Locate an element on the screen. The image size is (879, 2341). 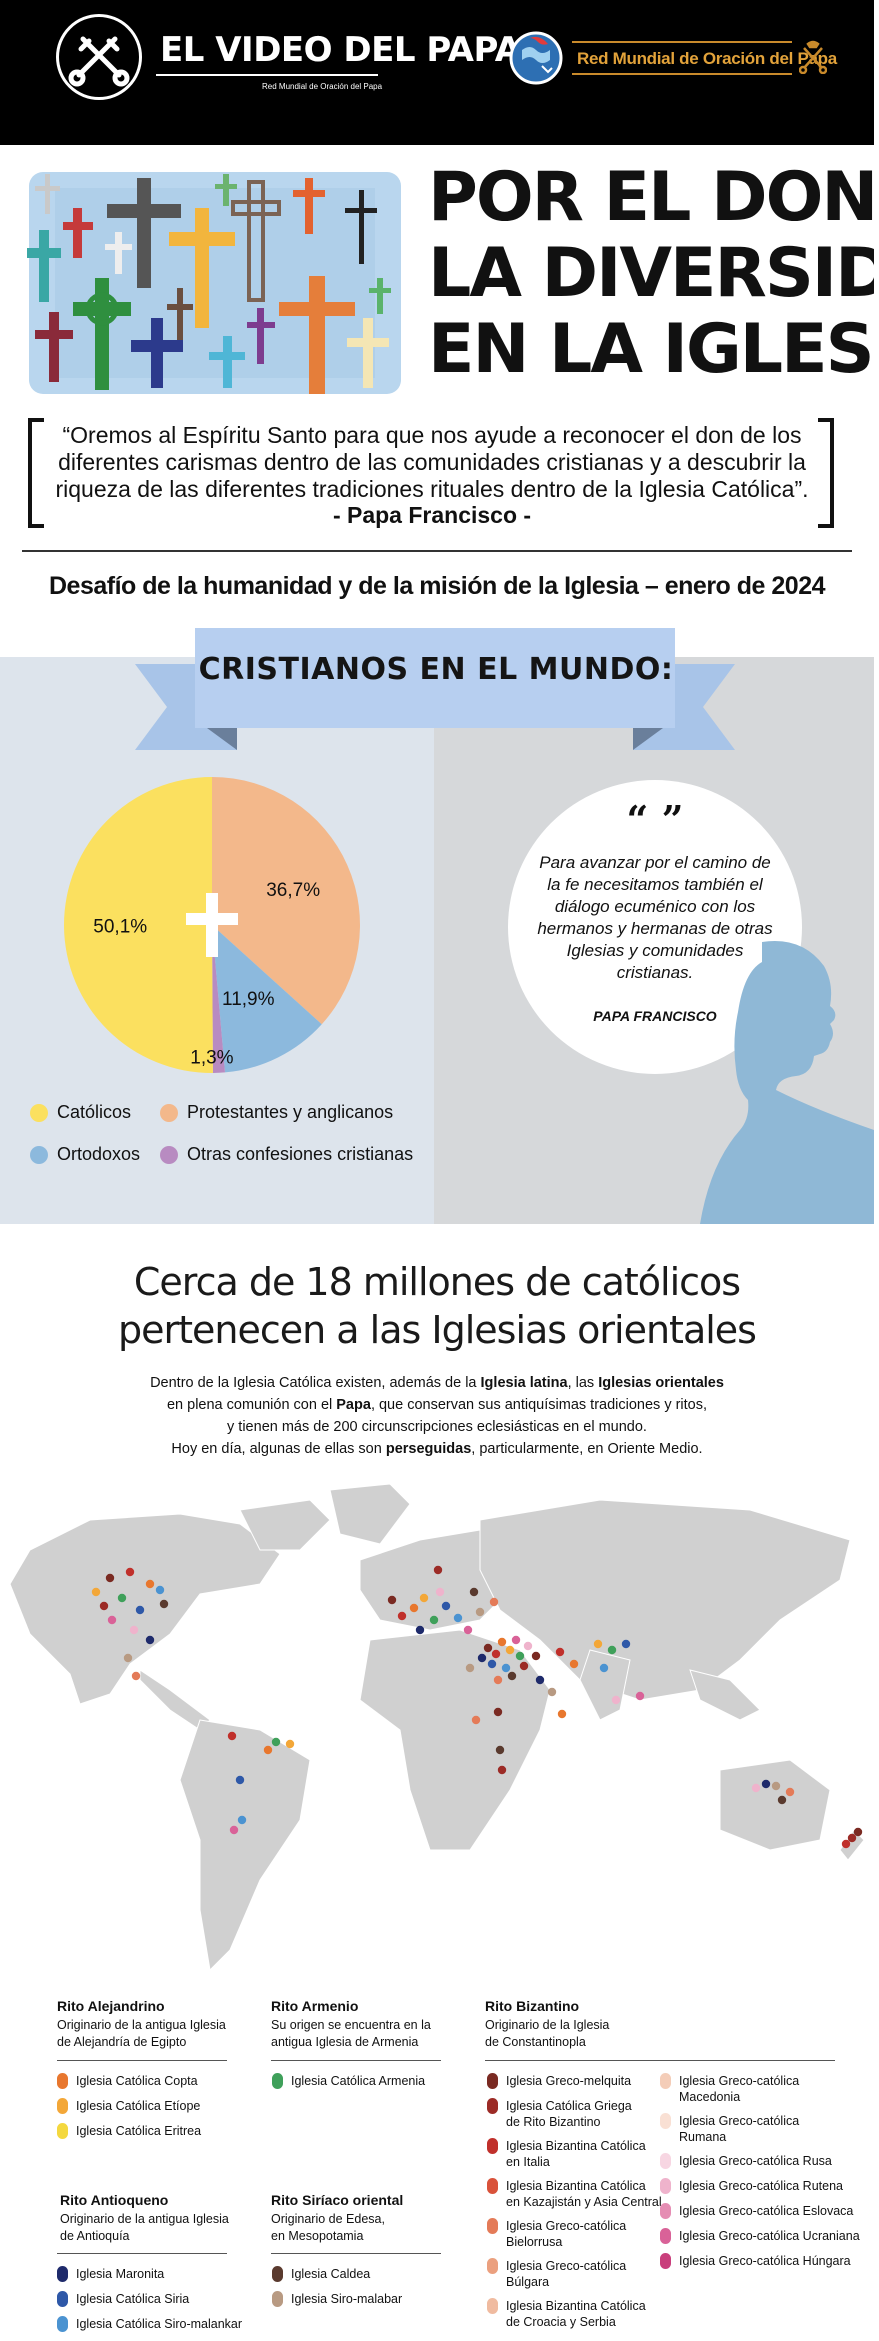
text-run: , particularmente, en Oriente Medio. is located at coordinates (587, 1449).